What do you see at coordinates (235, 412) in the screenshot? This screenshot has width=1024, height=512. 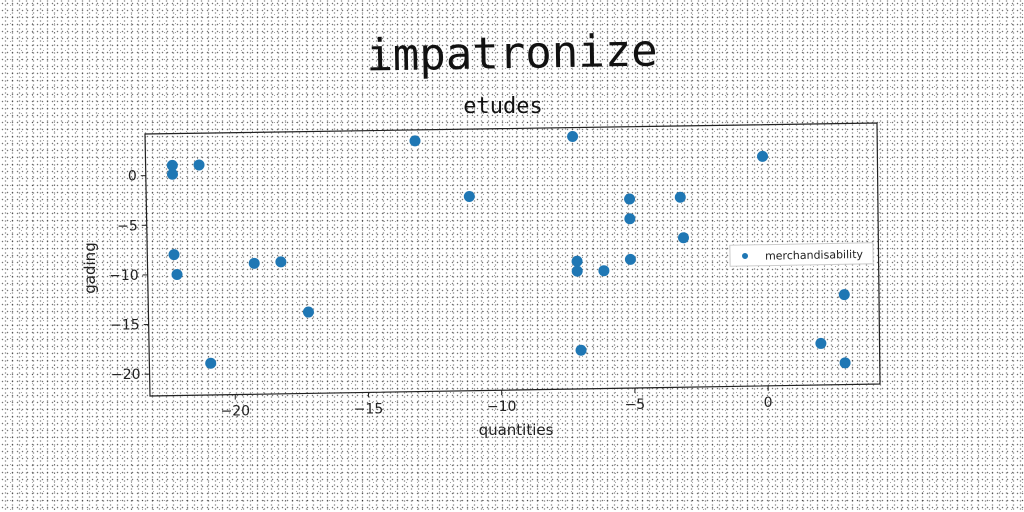 I see `x-tick-label: −20` at bounding box center [235, 412].